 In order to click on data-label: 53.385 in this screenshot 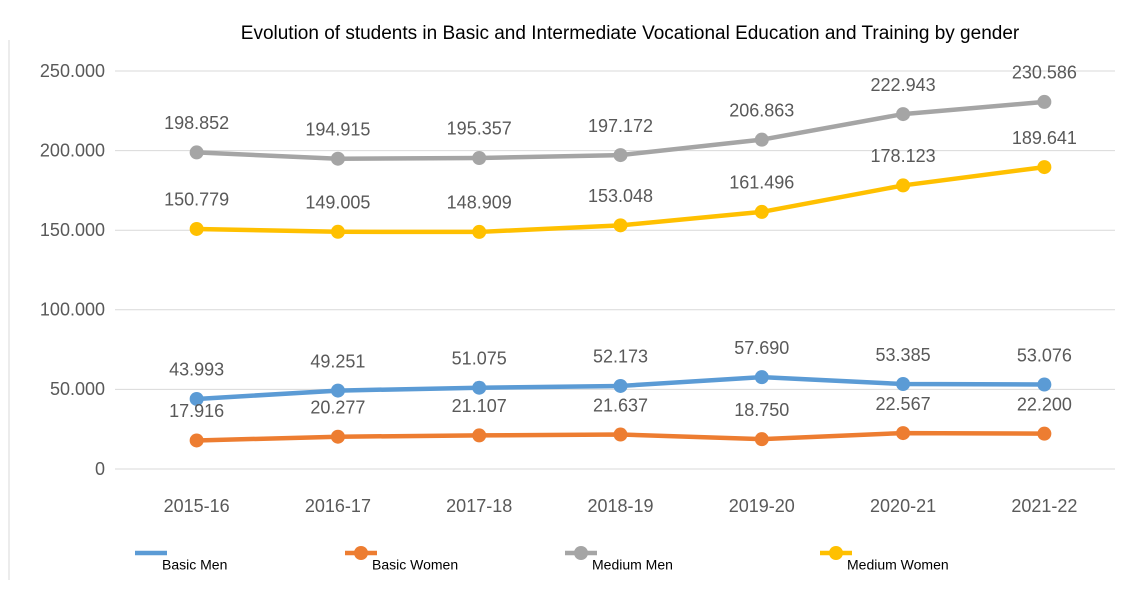, I will do `click(903, 355)`.